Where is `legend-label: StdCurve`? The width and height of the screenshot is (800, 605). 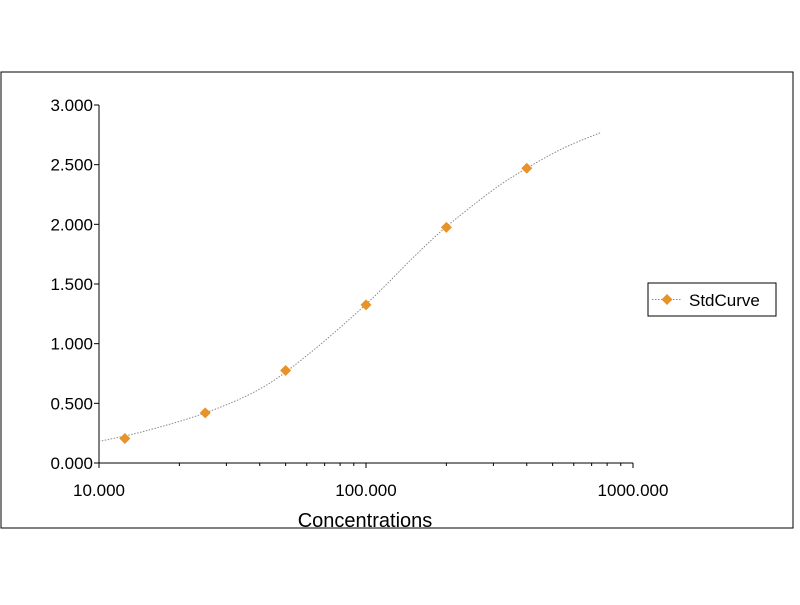
legend-label: StdCurve is located at coordinates (724, 300).